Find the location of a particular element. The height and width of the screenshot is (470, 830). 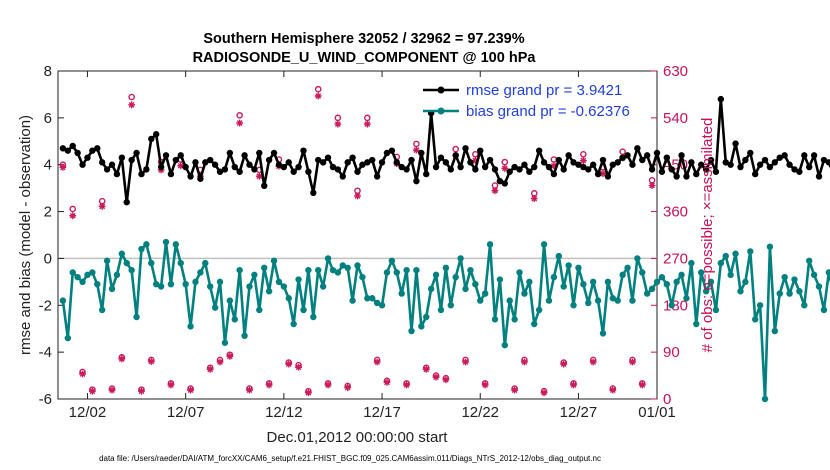

y-tick-label: -6 is located at coordinates (45, 399).